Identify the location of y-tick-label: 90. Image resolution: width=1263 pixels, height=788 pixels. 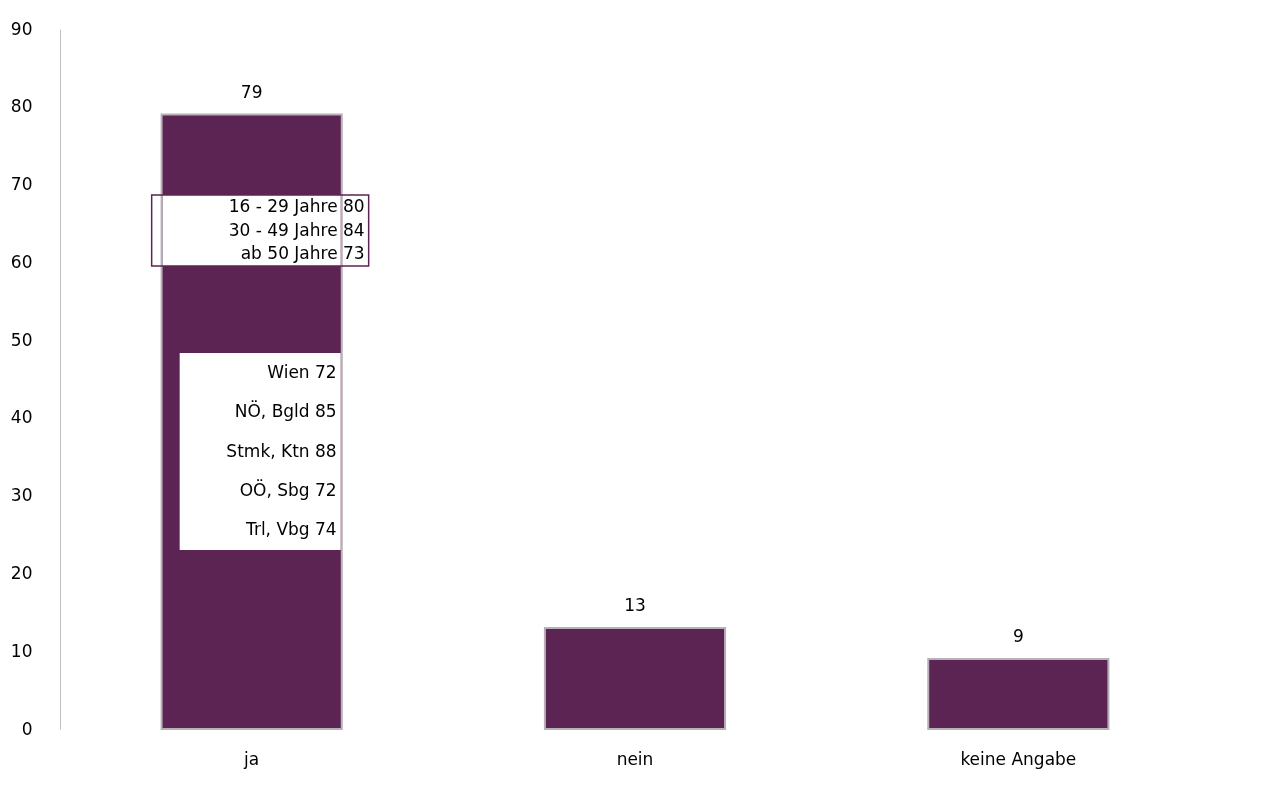
(21, 28).